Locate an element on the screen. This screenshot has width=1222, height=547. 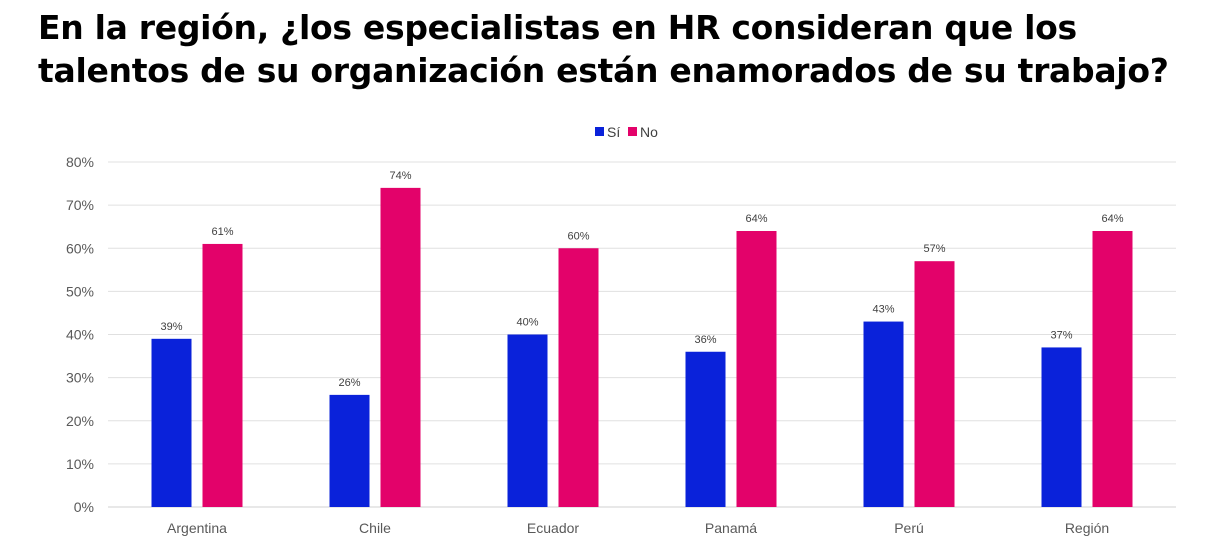
y-axis: 0% 10% 20% 30% 40% 50% 60% 70% 80% is located at coordinates (80, 334).